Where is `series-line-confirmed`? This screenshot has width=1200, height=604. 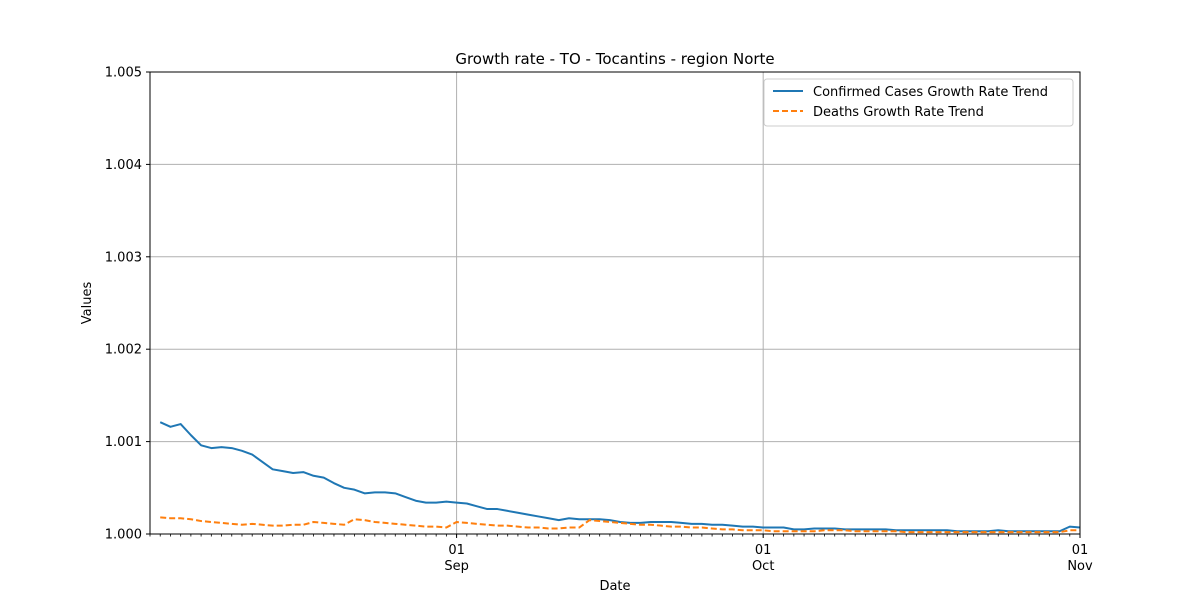
series-line-confirmed is located at coordinates (620, 477).